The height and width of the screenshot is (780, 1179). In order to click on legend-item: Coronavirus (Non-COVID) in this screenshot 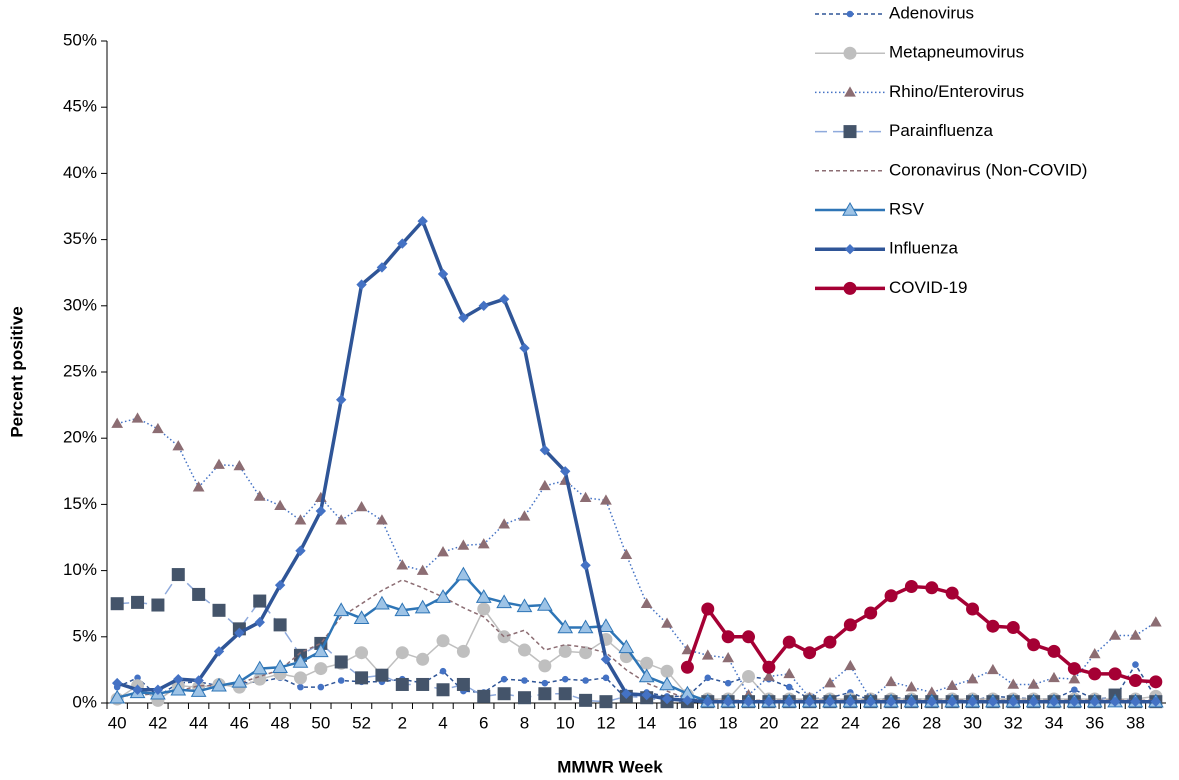, I will do `click(951, 169)`.